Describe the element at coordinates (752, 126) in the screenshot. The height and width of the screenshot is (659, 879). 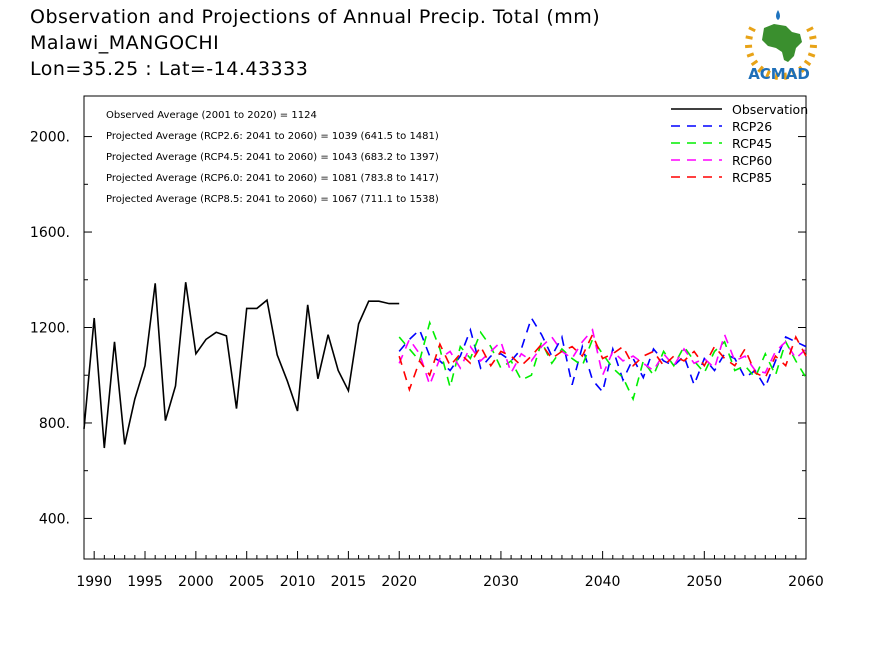
I see `legend-label-rcp26: RCP26` at that location.